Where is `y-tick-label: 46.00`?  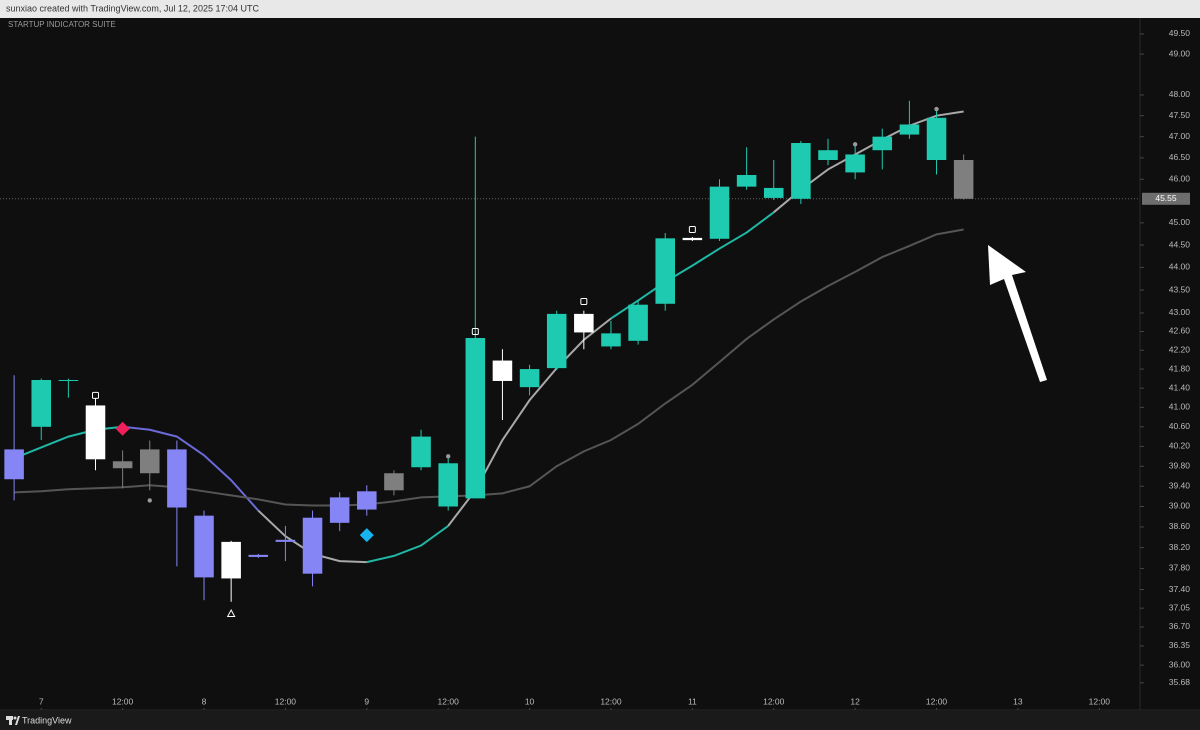
y-tick-label: 46.00 is located at coordinates (1180, 179).